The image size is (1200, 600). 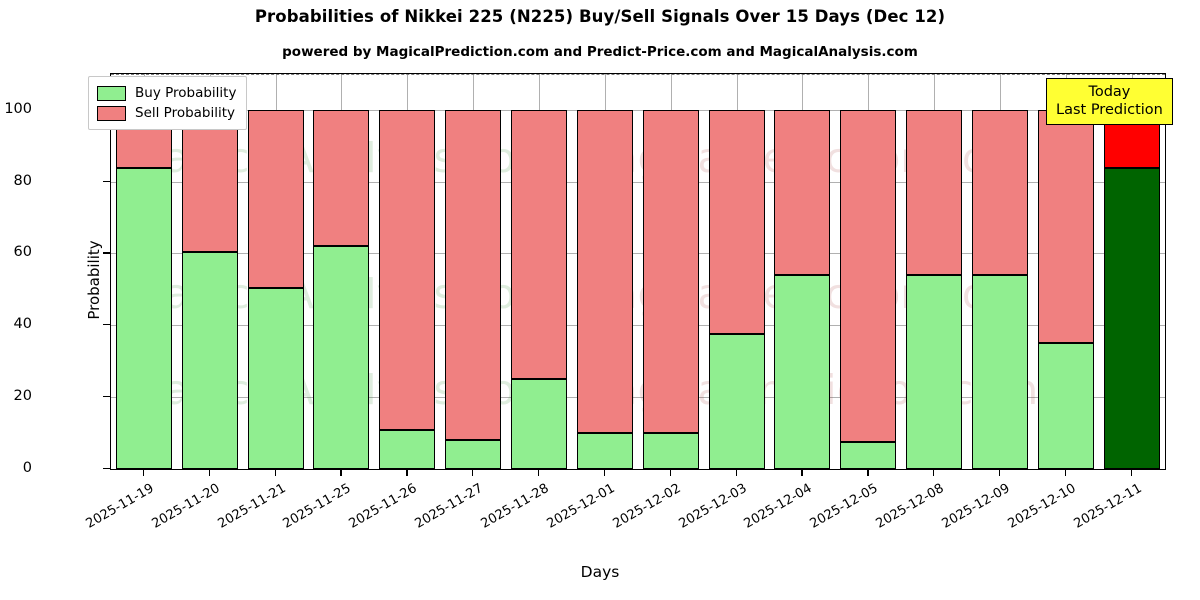 I want to click on annotation-line-1: Today, so click(x=1109, y=92).